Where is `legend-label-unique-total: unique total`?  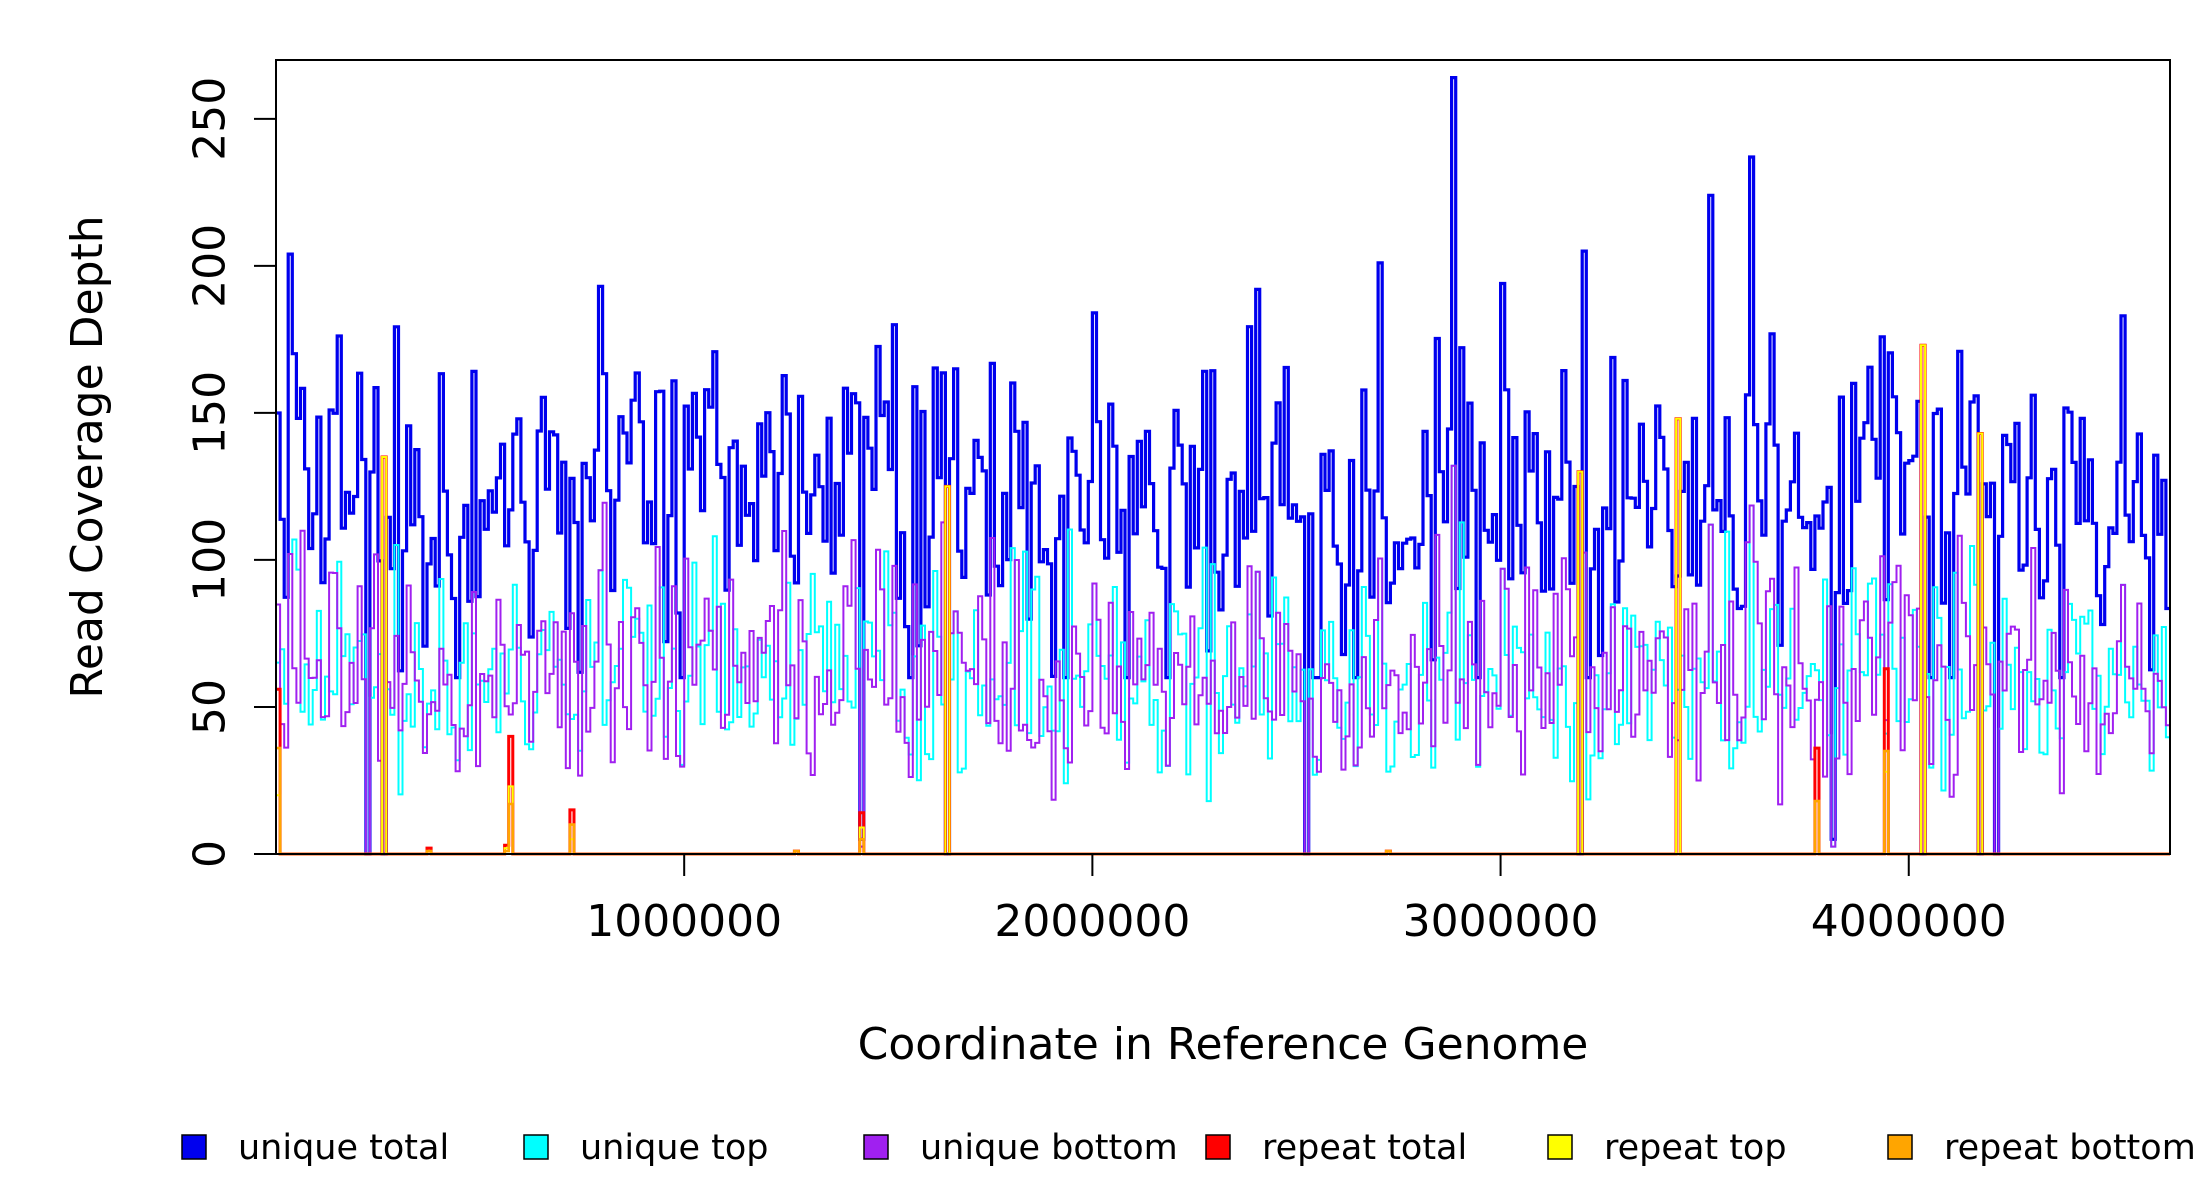 legend-label-unique-total: unique total is located at coordinates (343, 1148).